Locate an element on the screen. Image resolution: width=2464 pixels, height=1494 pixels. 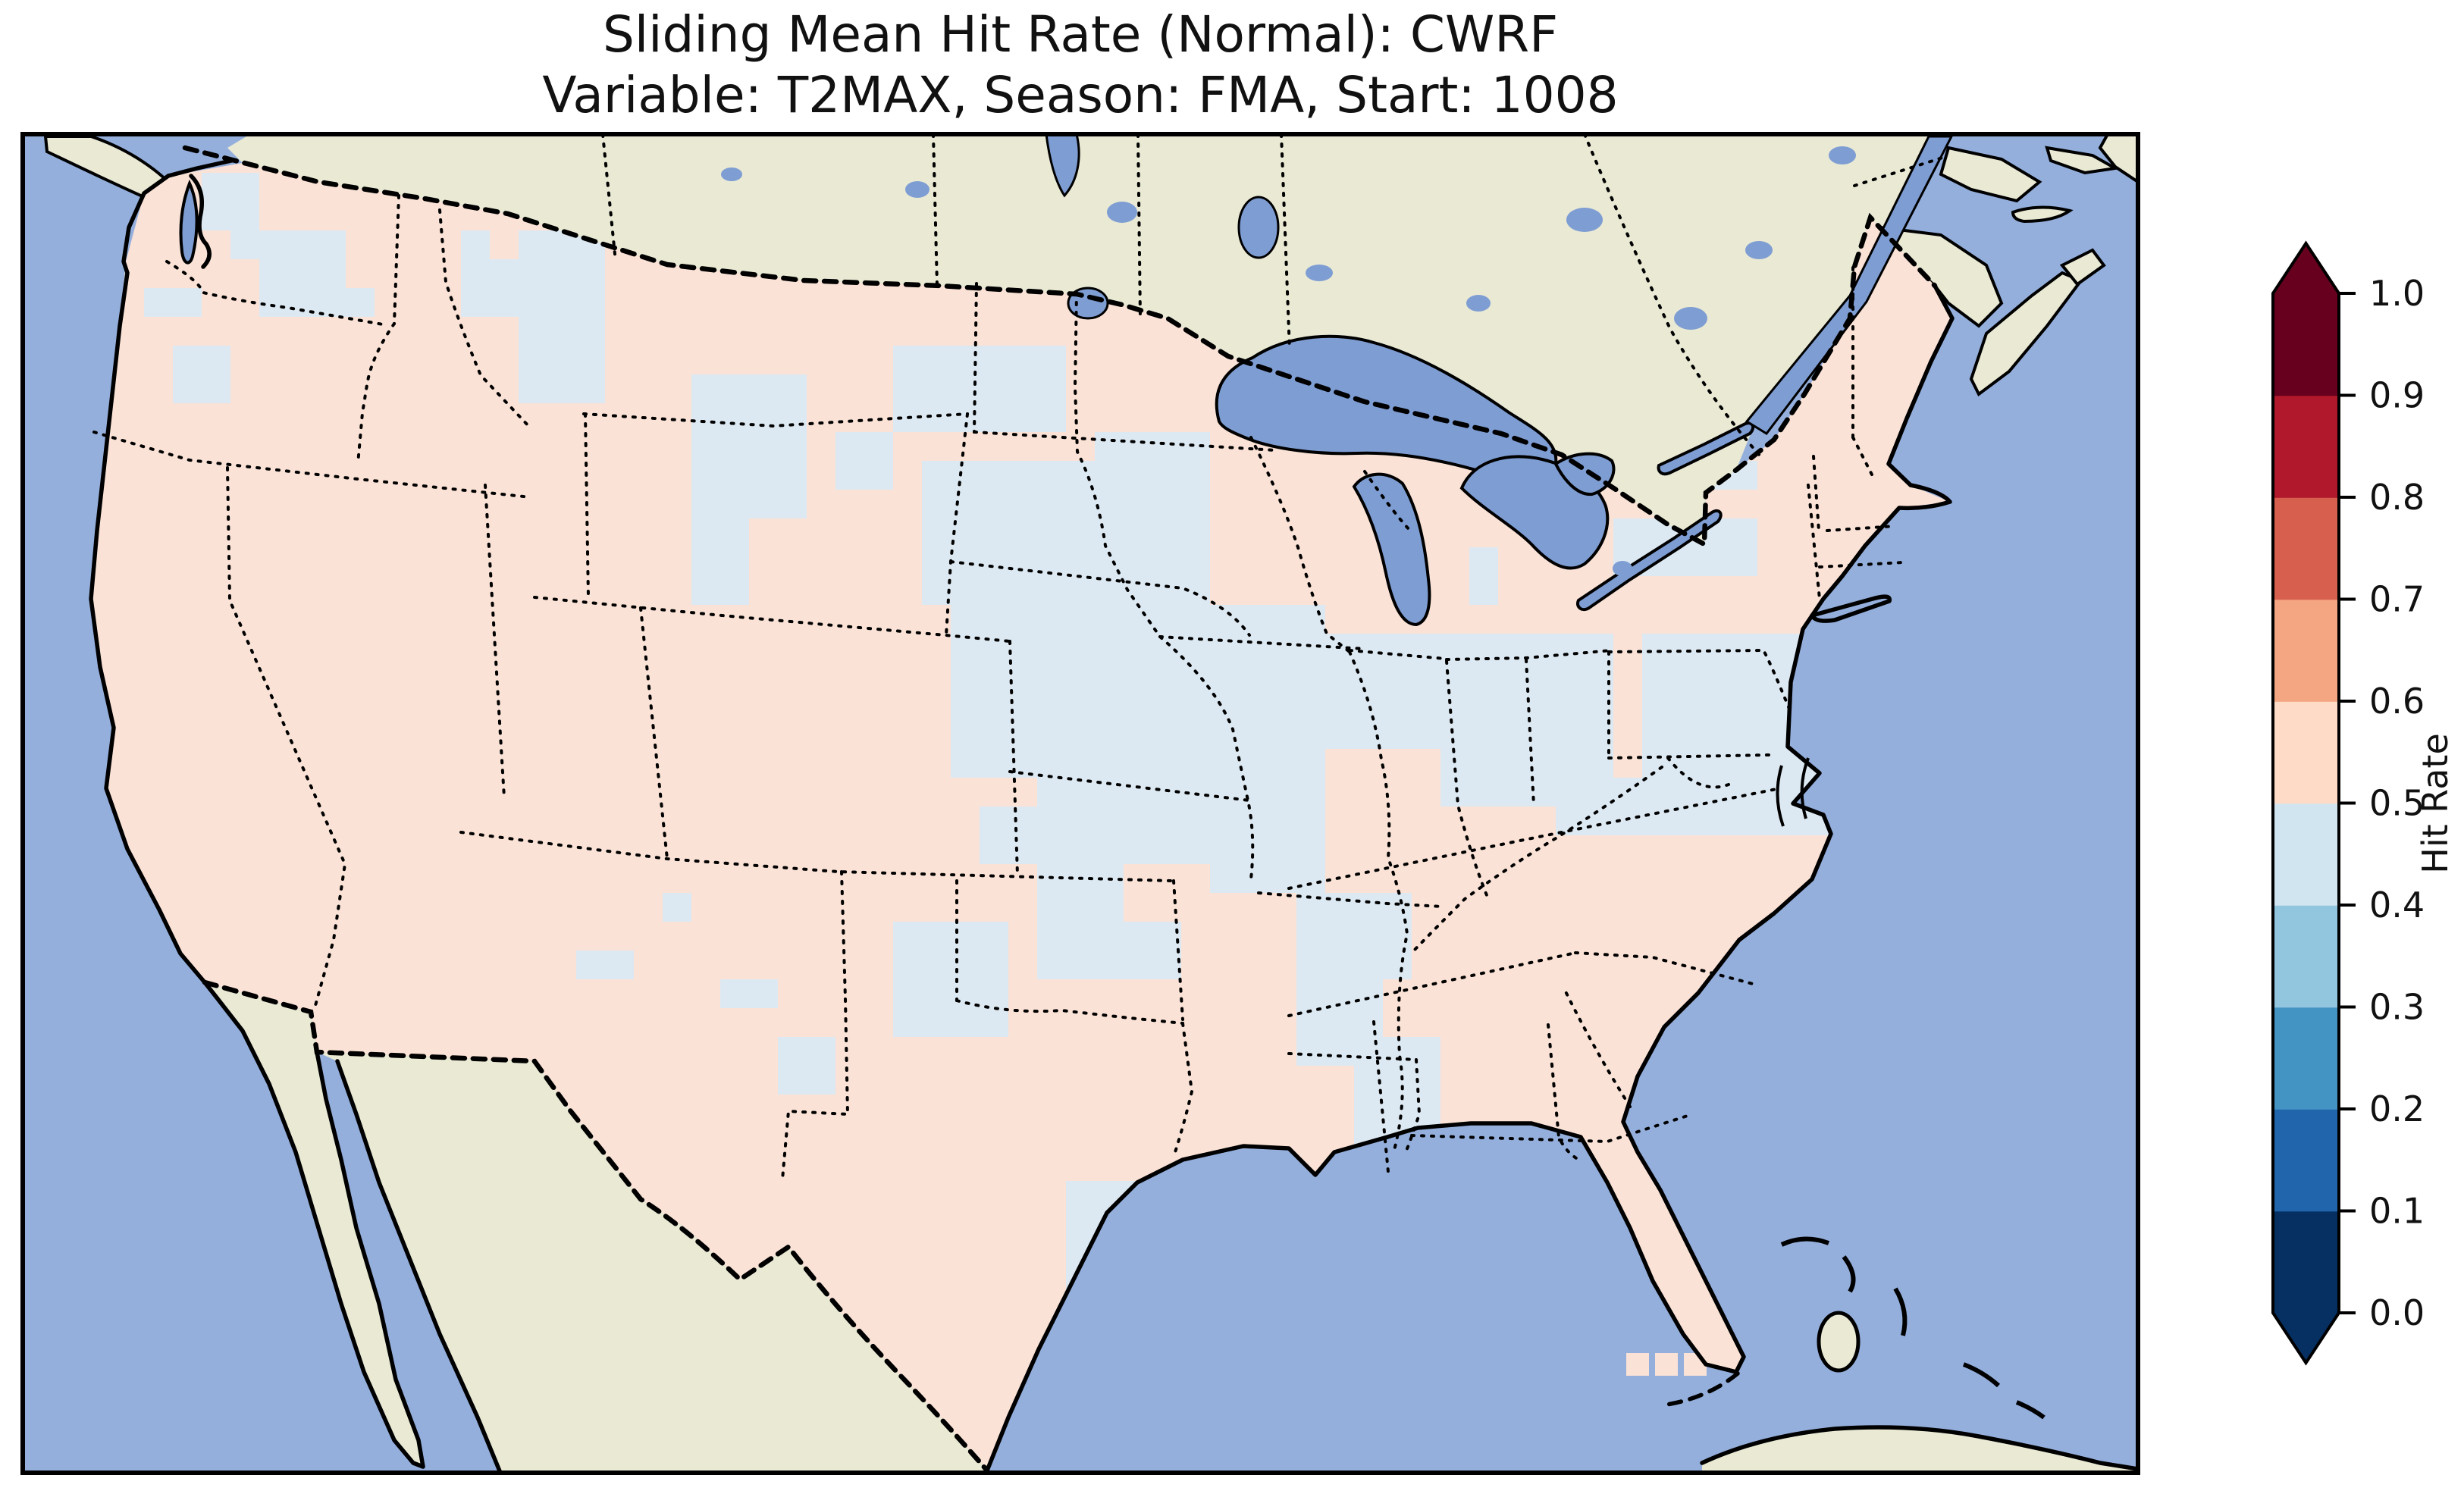
colorbar-bin-0.8-0.9 is located at coordinates (2306, 446).